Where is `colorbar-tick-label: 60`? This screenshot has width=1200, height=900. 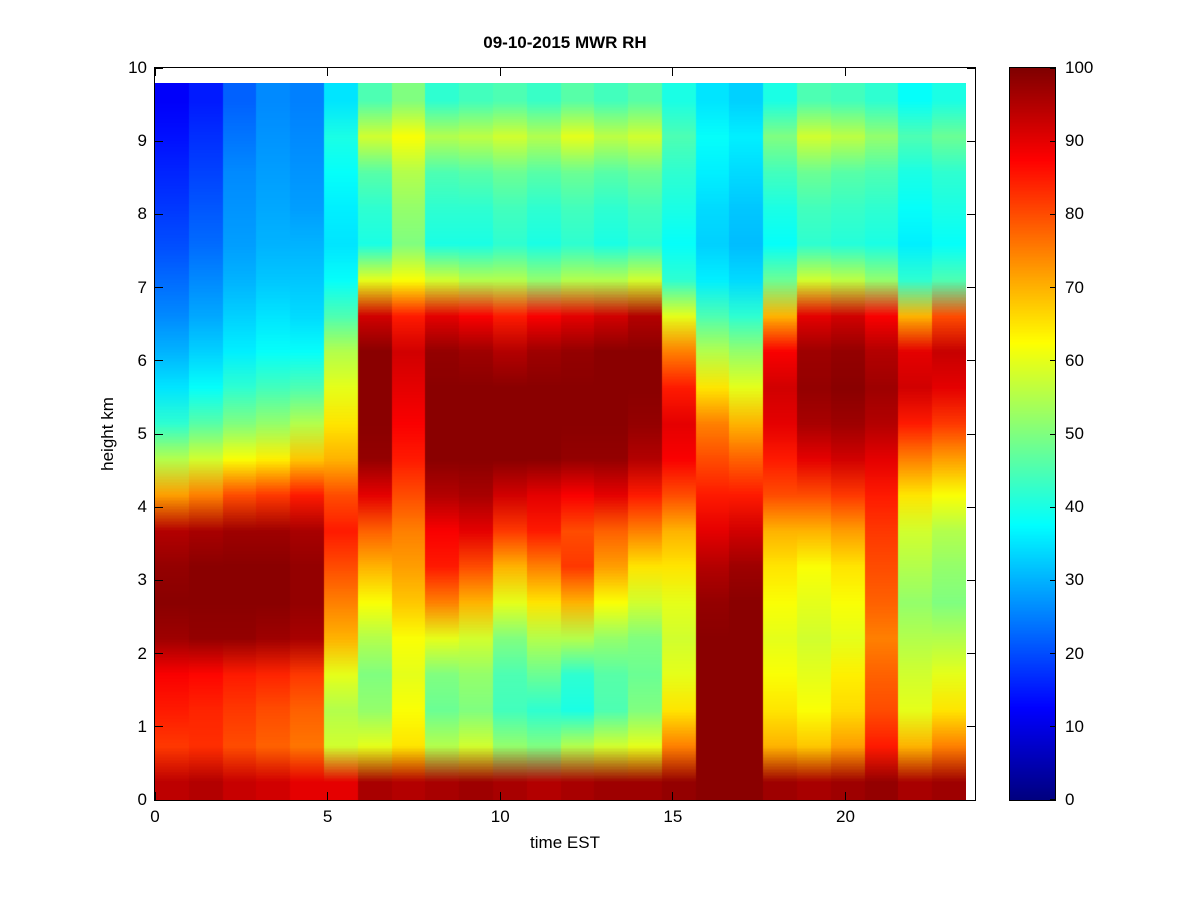 colorbar-tick-label: 60 is located at coordinates (1074, 360).